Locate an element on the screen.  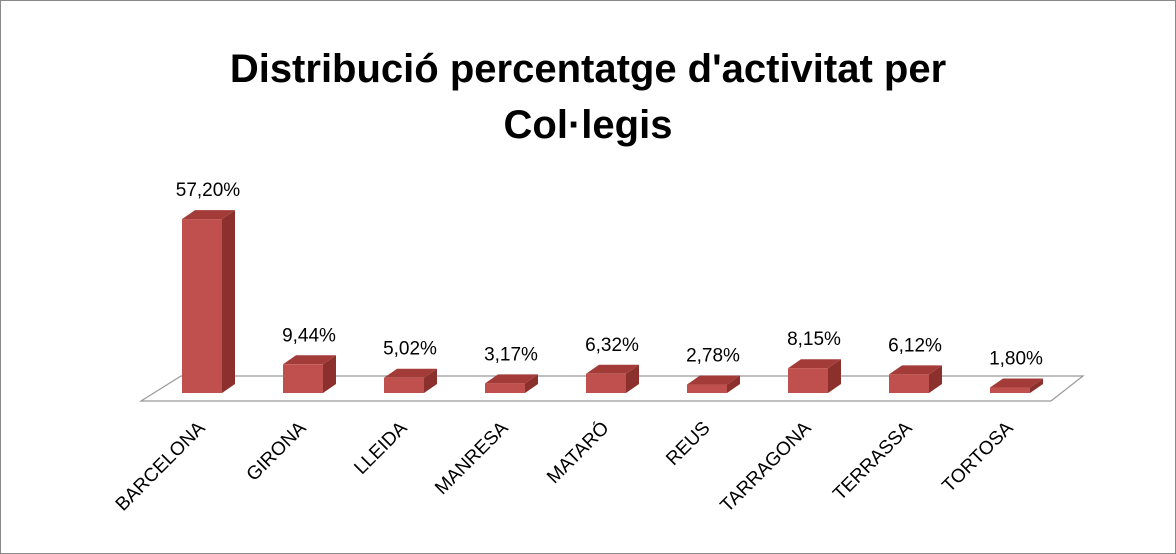
x-tick-label: LLEIDA is located at coordinates (380, 447).